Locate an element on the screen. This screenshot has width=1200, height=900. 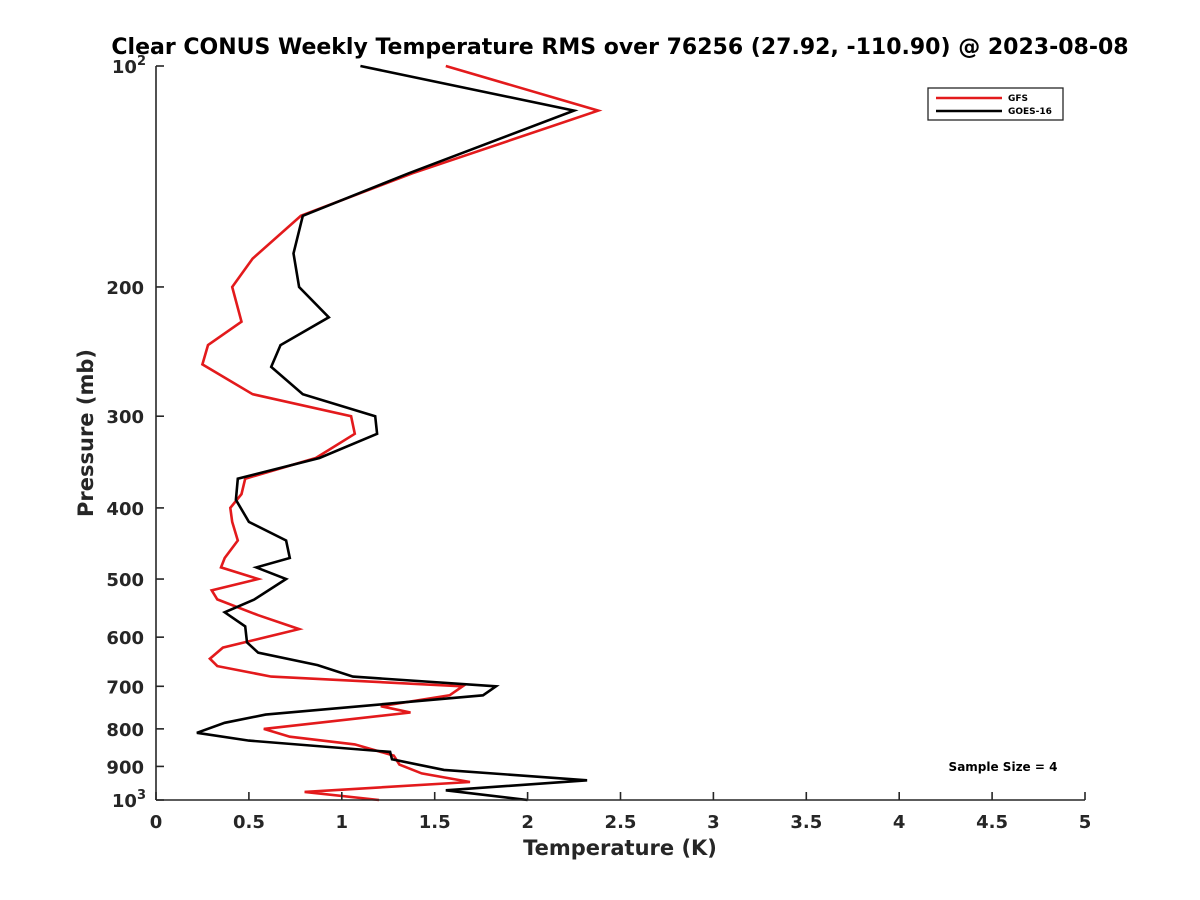
y-tick-label: 400 is located at coordinates (125, 509).